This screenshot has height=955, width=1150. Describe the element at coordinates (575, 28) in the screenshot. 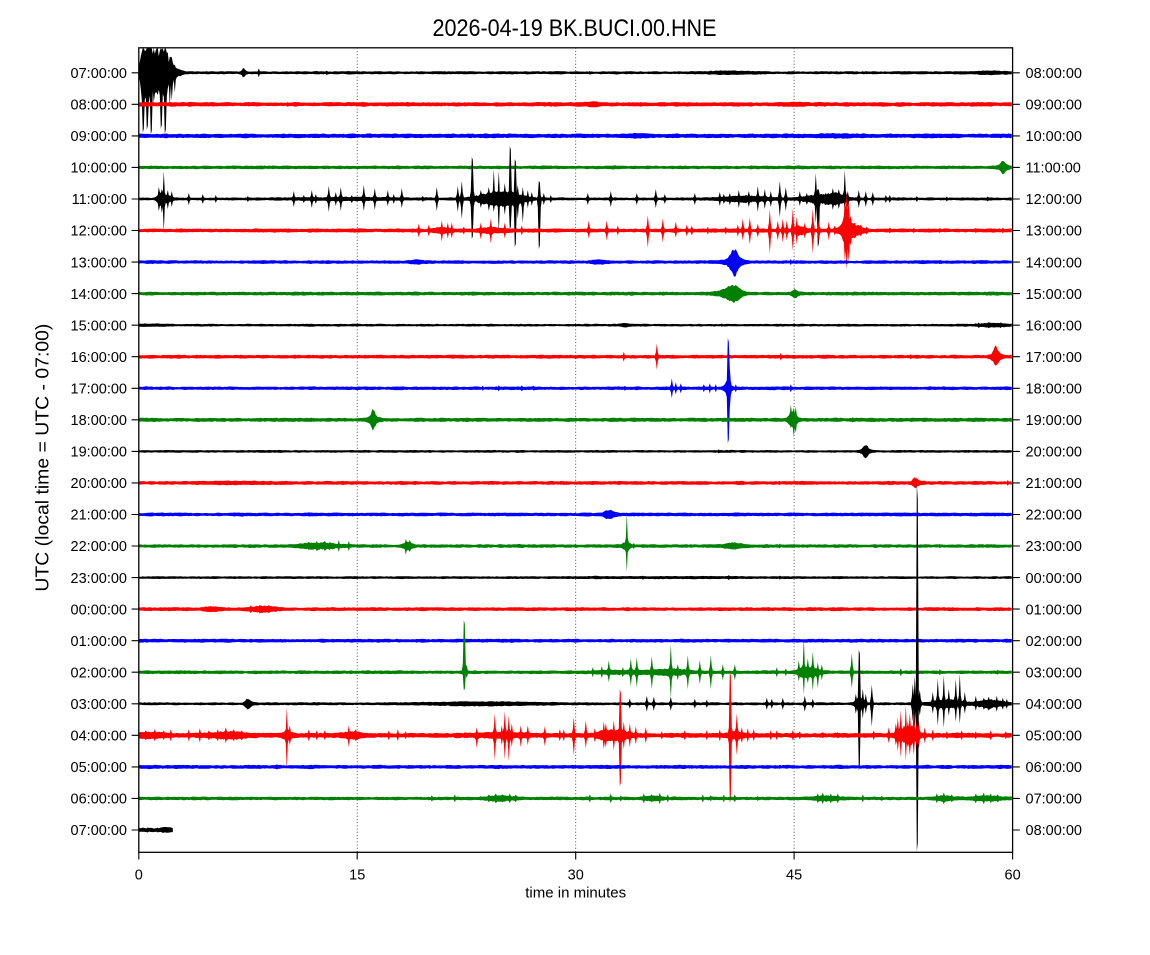

I see `svg-text: 2026-04-19 BK.BUCI.00.HNE` at that location.